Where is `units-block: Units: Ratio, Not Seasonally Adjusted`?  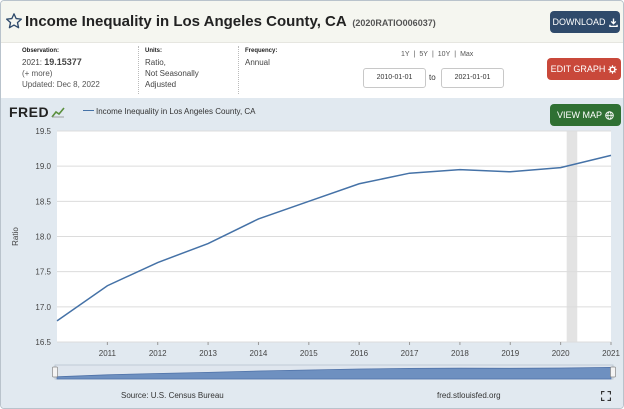 units-block: Units: Ratio, Not Seasonally Adjusted is located at coordinates (172, 68).